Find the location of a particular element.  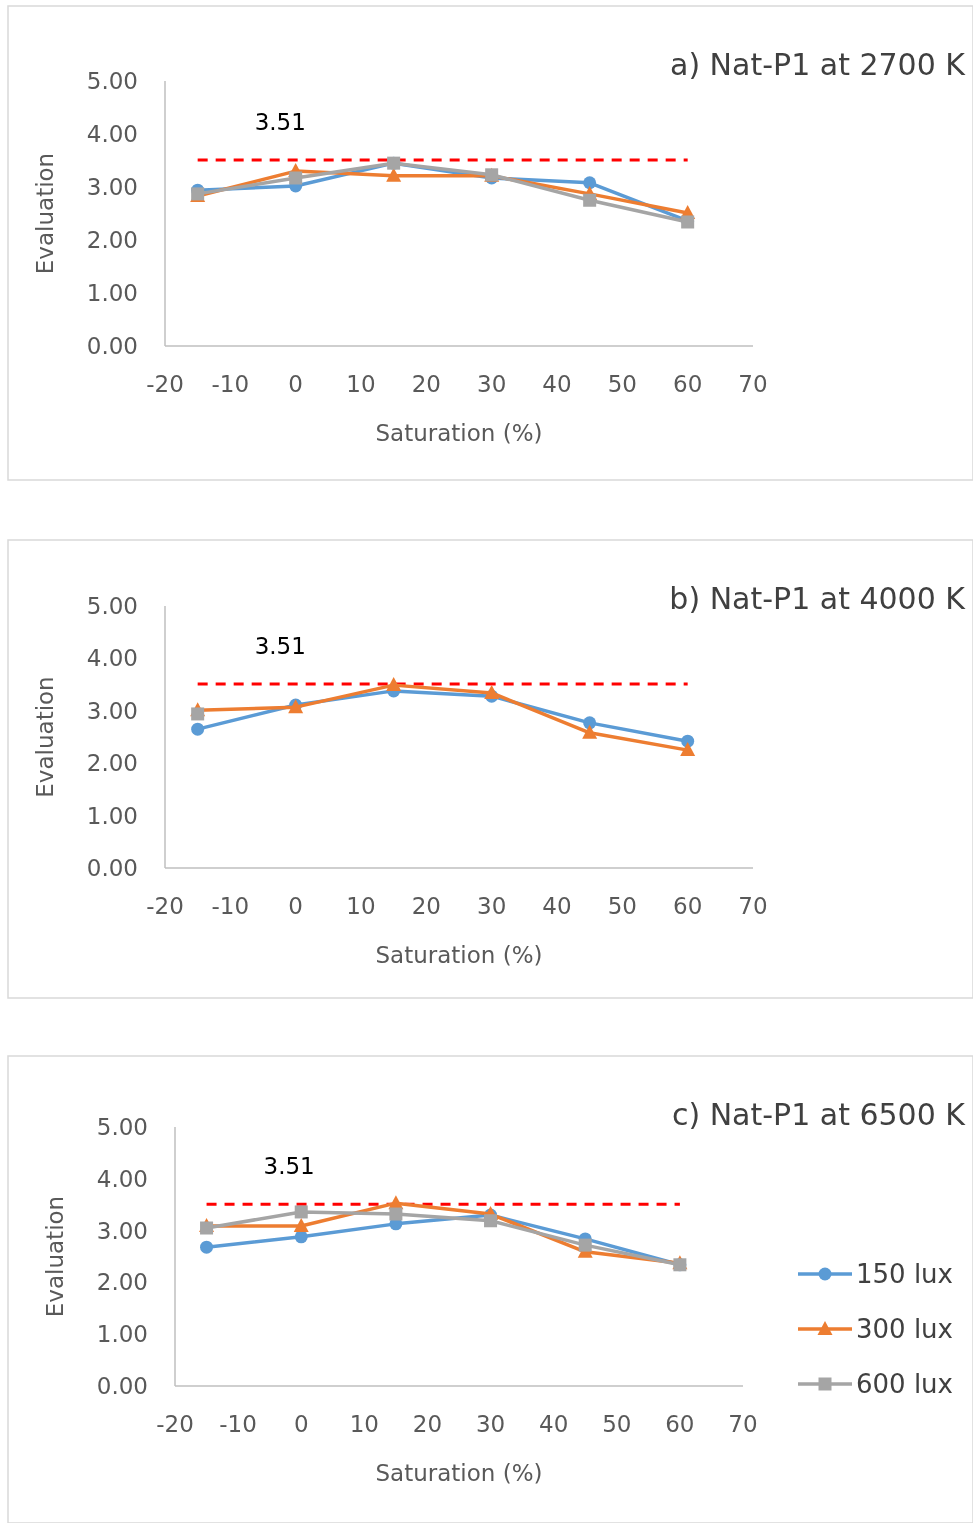

legend-label: 150 lux is located at coordinates (904, 1274).